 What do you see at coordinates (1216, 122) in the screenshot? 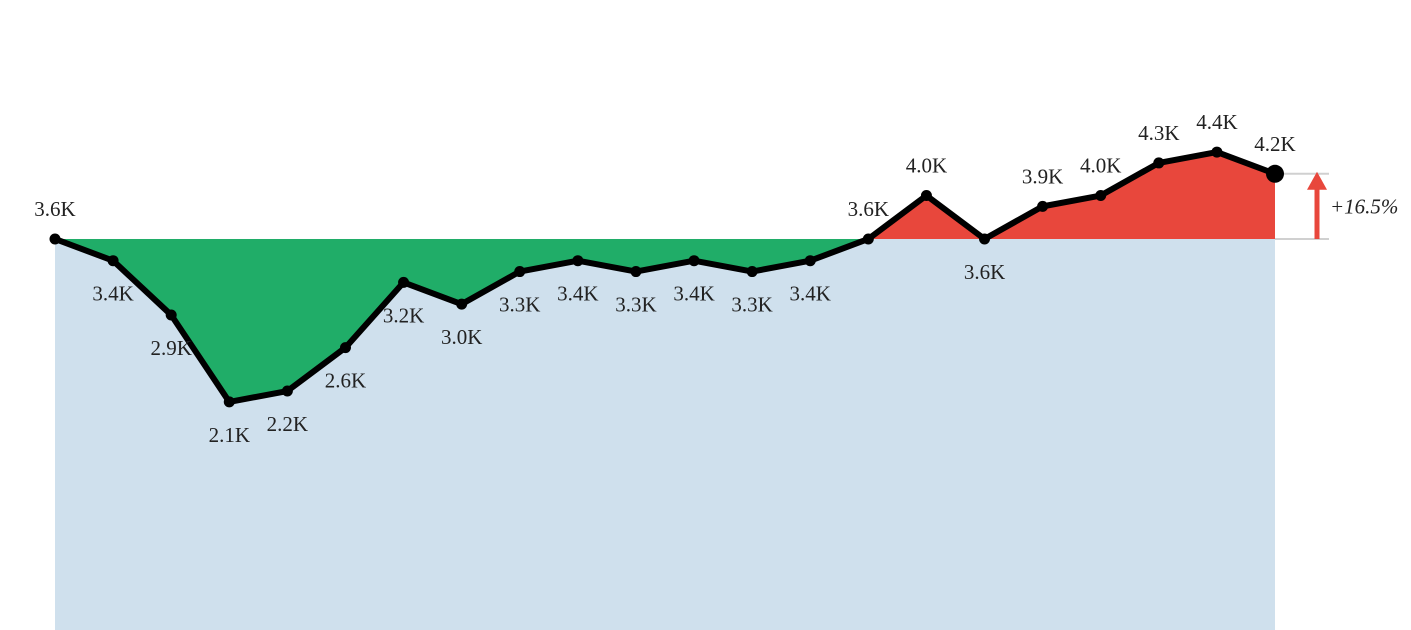
I see `data-label: 4.4K` at bounding box center [1216, 122].